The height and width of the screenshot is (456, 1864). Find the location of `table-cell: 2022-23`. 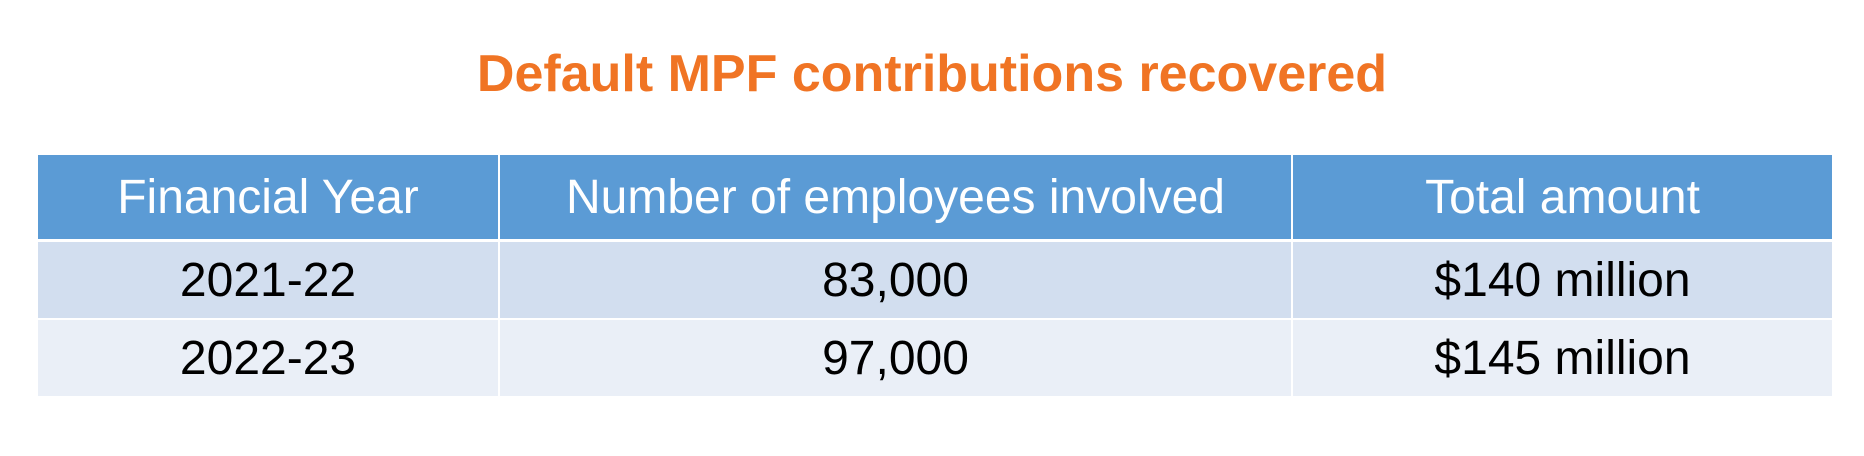

table-cell: 2022-23 is located at coordinates (268, 357).